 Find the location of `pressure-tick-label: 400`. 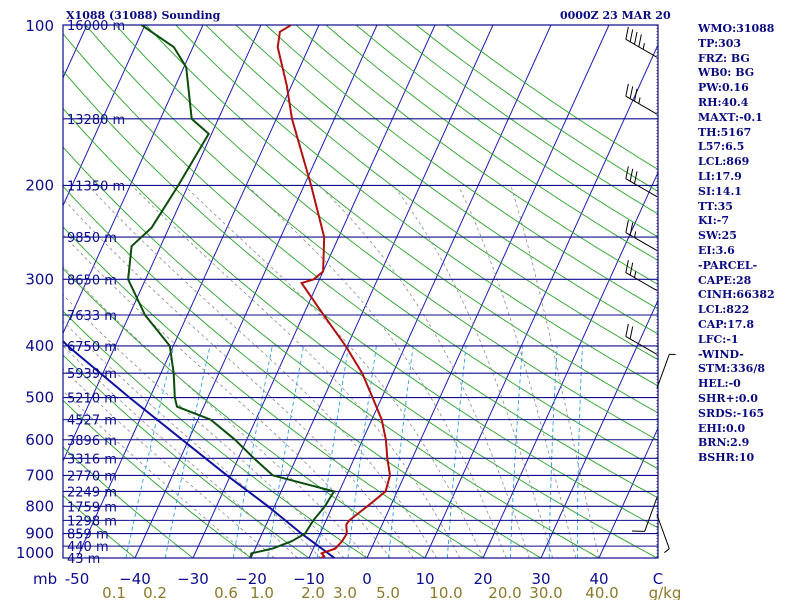

pressure-tick-label: 400 is located at coordinates (39, 346).